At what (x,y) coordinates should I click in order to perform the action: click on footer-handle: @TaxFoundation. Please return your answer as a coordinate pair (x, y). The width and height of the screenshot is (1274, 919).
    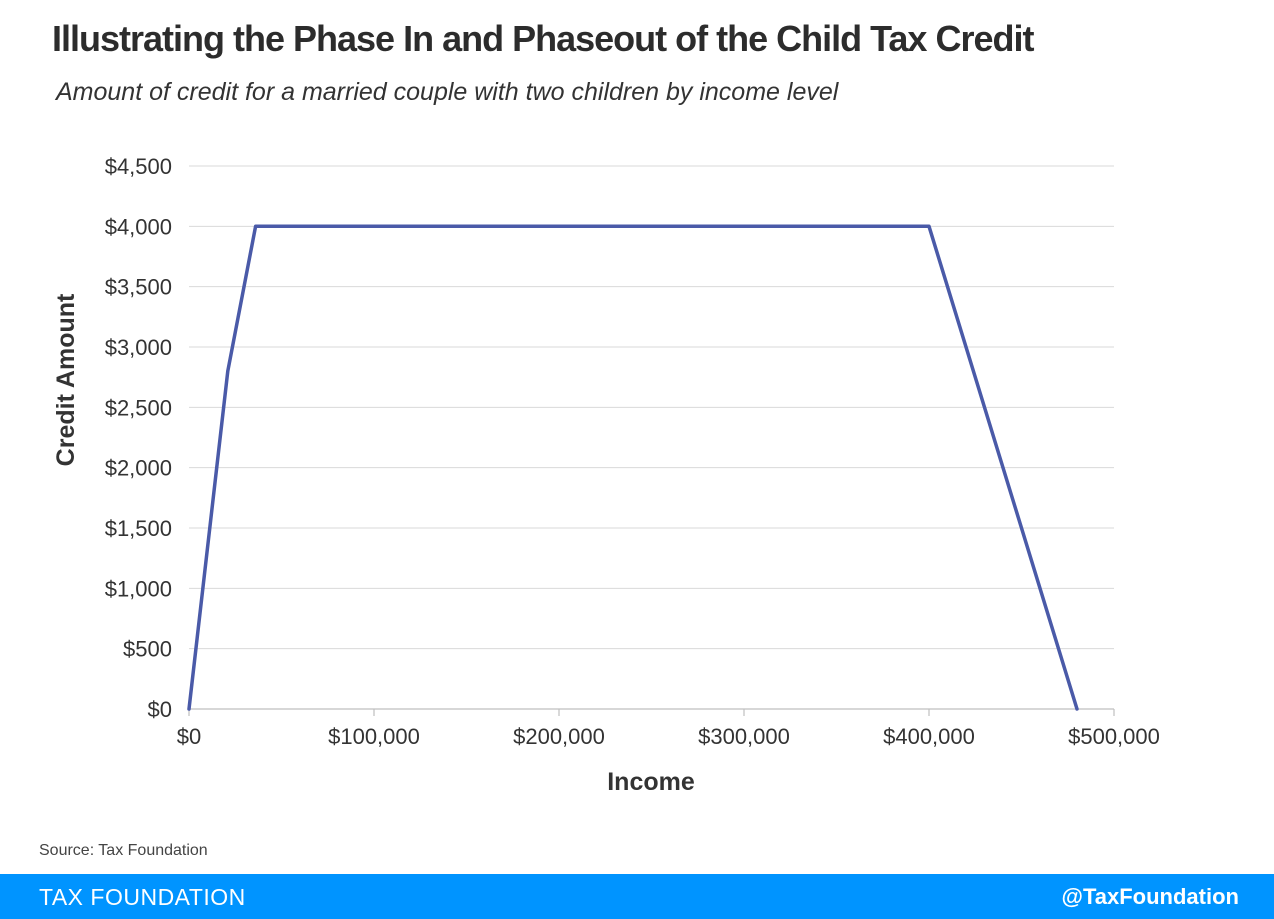
    Looking at the image, I should click on (1150, 896).